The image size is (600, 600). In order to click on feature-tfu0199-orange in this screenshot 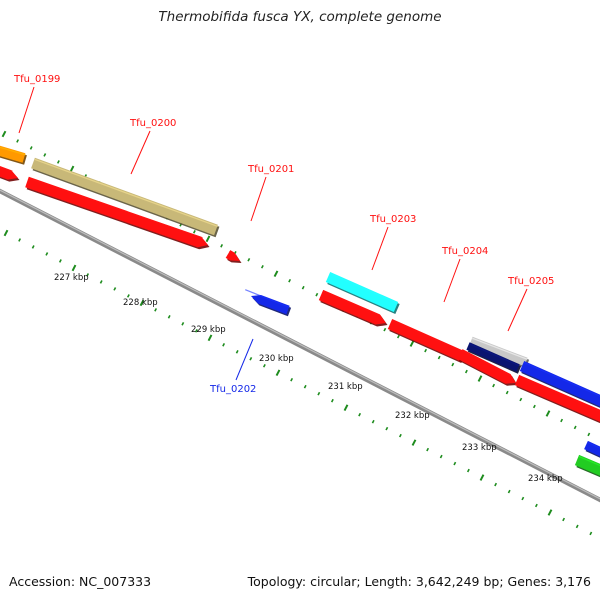, I will do `click(13, 154)`.